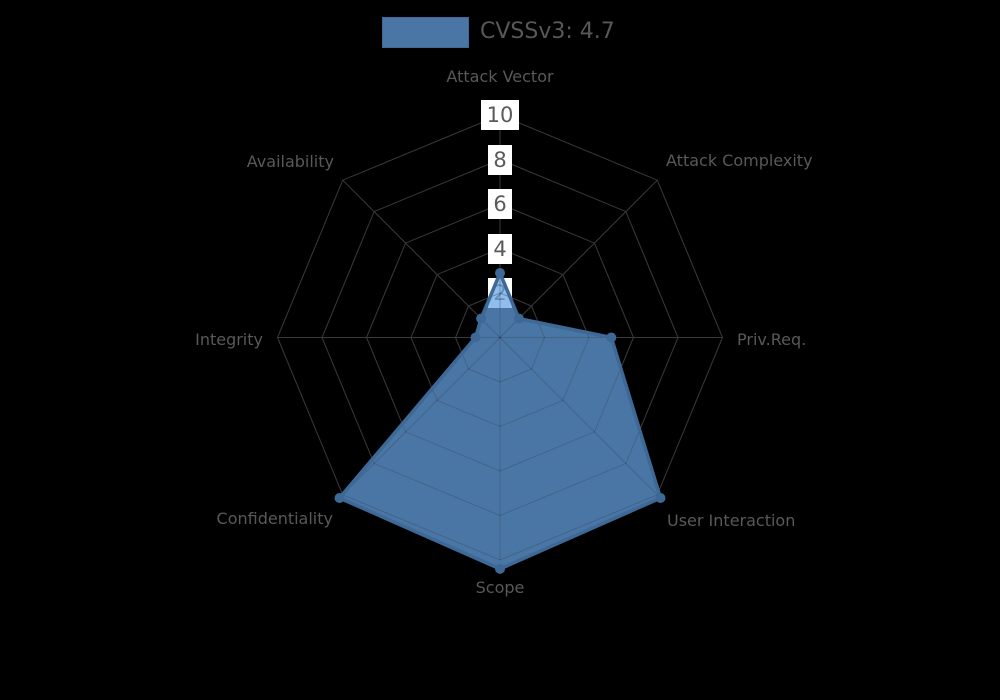  I want to click on axis-label-integrity: Integrity, so click(229, 339).